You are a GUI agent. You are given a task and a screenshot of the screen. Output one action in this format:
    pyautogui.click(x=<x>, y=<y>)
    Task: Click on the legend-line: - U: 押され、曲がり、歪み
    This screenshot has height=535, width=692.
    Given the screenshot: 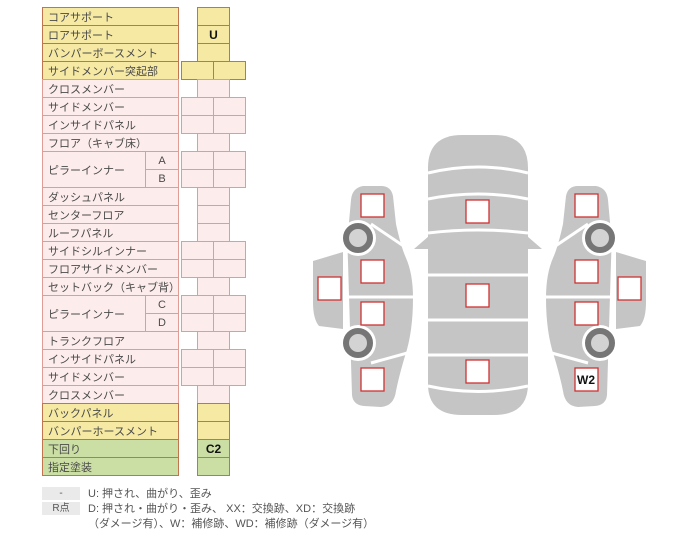 What is the action you would take?
    pyautogui.click(x=208, y=494)
    